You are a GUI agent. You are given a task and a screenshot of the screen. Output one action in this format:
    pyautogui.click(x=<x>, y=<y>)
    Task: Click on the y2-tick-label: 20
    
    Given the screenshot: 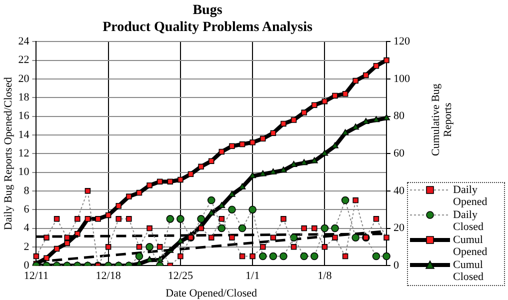 What is the action you would take?
    pyautogui.click(x=399, y=228)
    